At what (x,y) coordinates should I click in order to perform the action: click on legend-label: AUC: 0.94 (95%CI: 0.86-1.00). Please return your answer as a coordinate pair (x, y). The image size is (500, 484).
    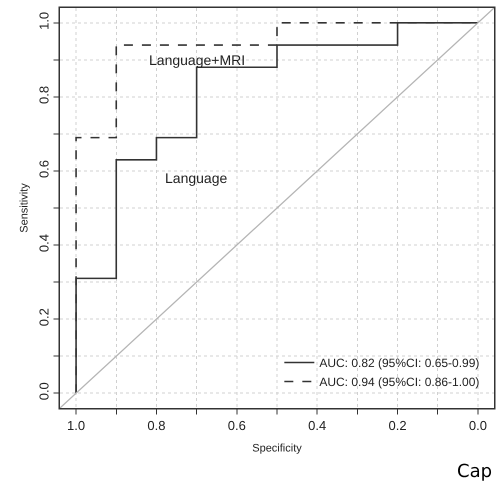
    Looking at the image, I should click on (399, 382).